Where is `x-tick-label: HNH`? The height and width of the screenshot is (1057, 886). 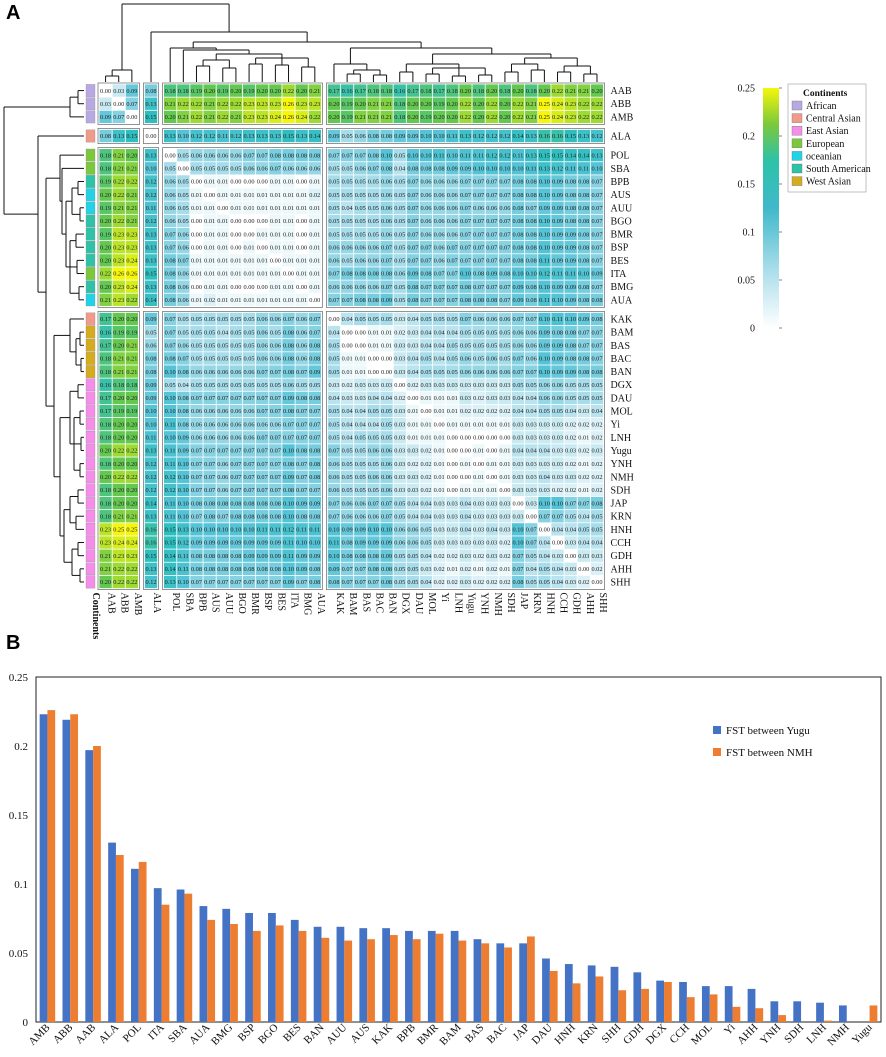
x-tick-label: HNH is located at coordinates (564, 1034).